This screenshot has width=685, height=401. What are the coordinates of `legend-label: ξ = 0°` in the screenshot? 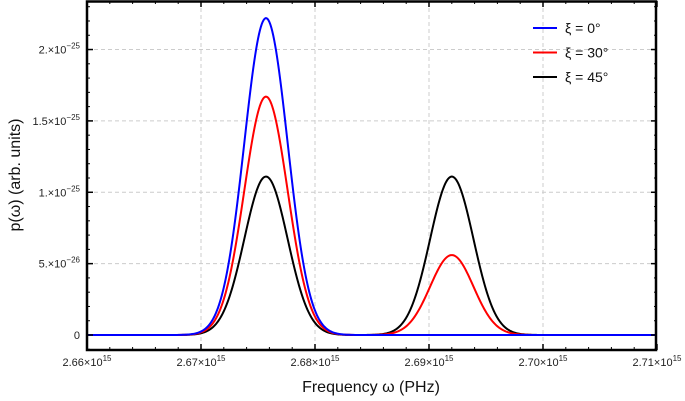 It's located at (583, 28).